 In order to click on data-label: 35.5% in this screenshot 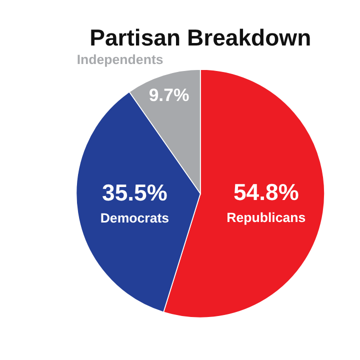, I will do `click(135, 192)`.